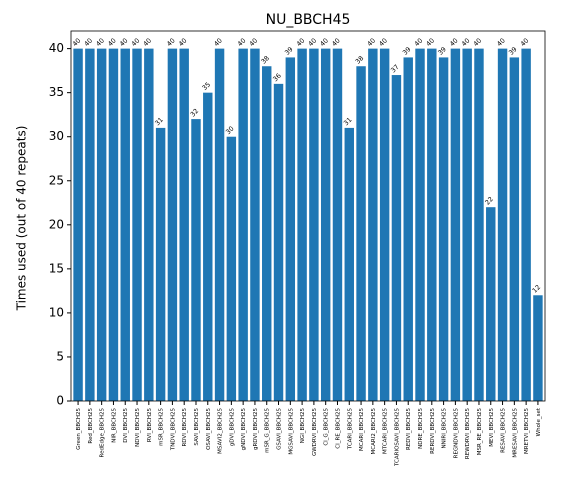  I want to click on y-tick-label: 40, so click(56, 48).